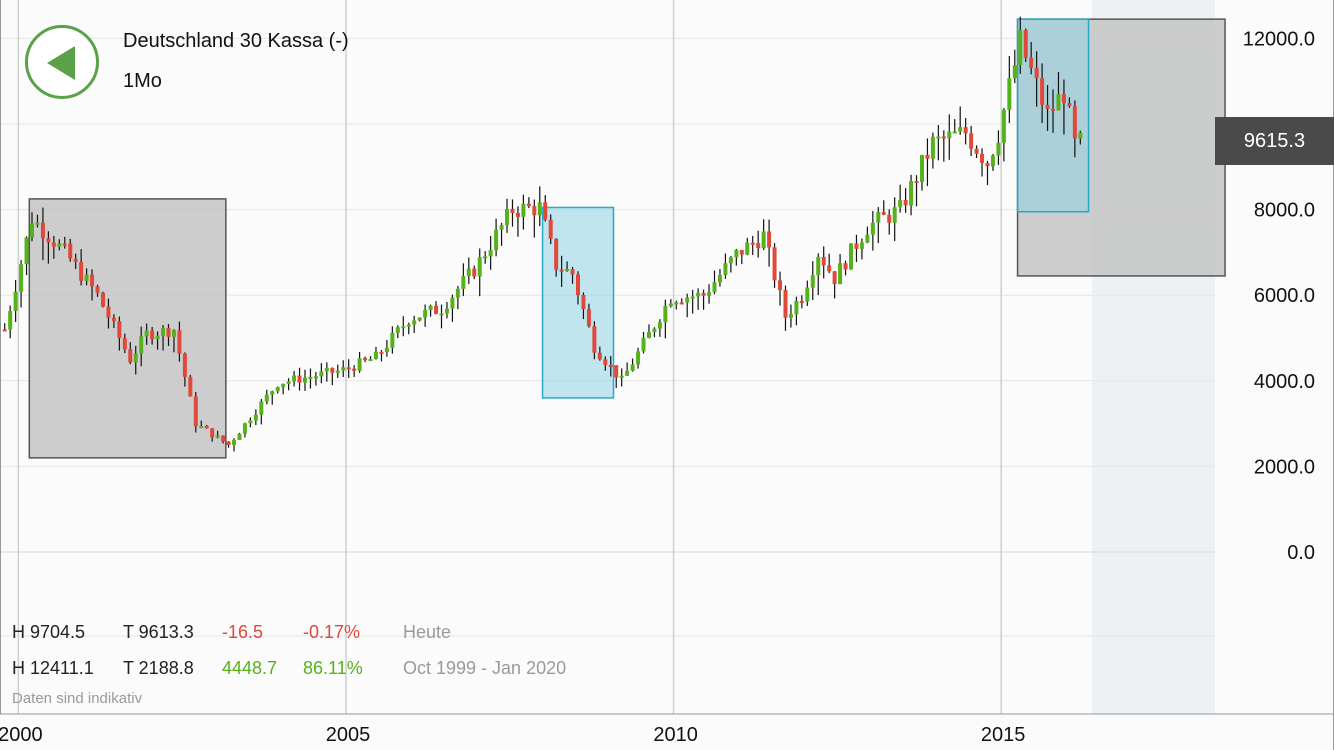 This screenshot has height=750, width=1334. I want to click on instrument-title: Deutschland 30 Kassa (-), so click(236, 41).